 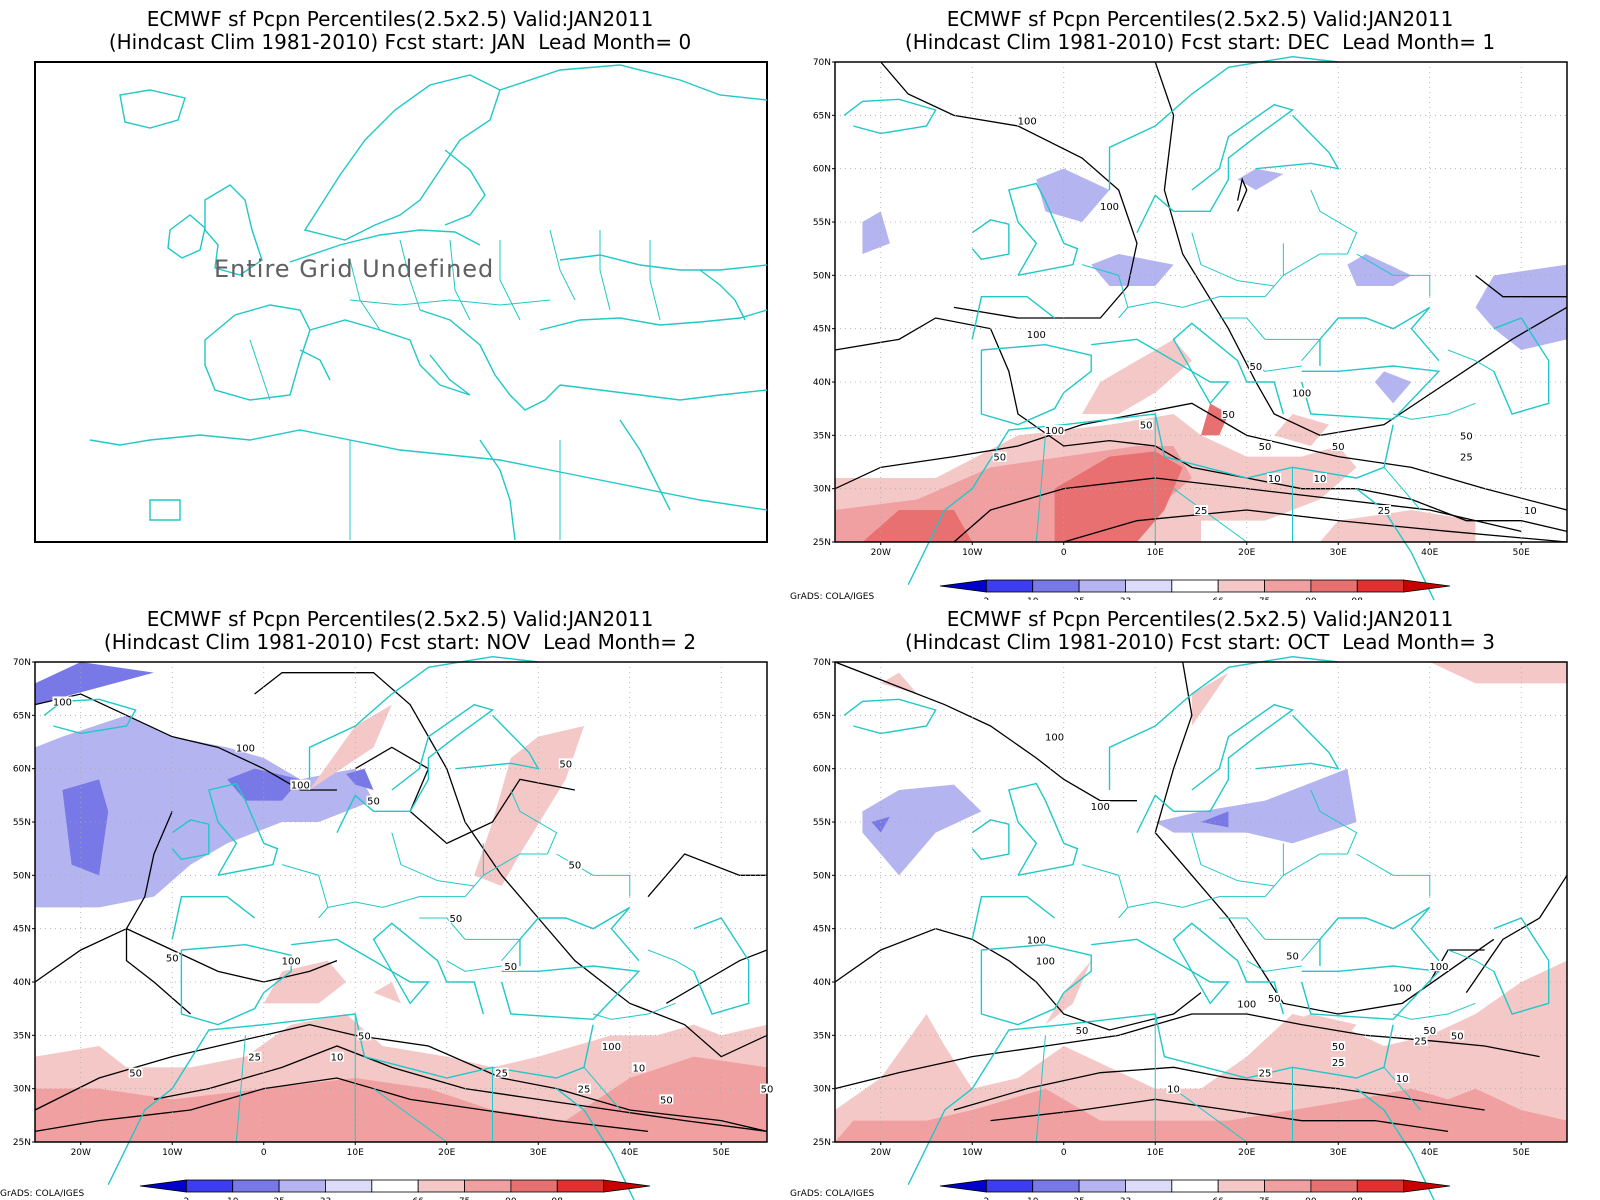 I want to click on lat-tick-label: 25N, so click(x=822, y=1143).